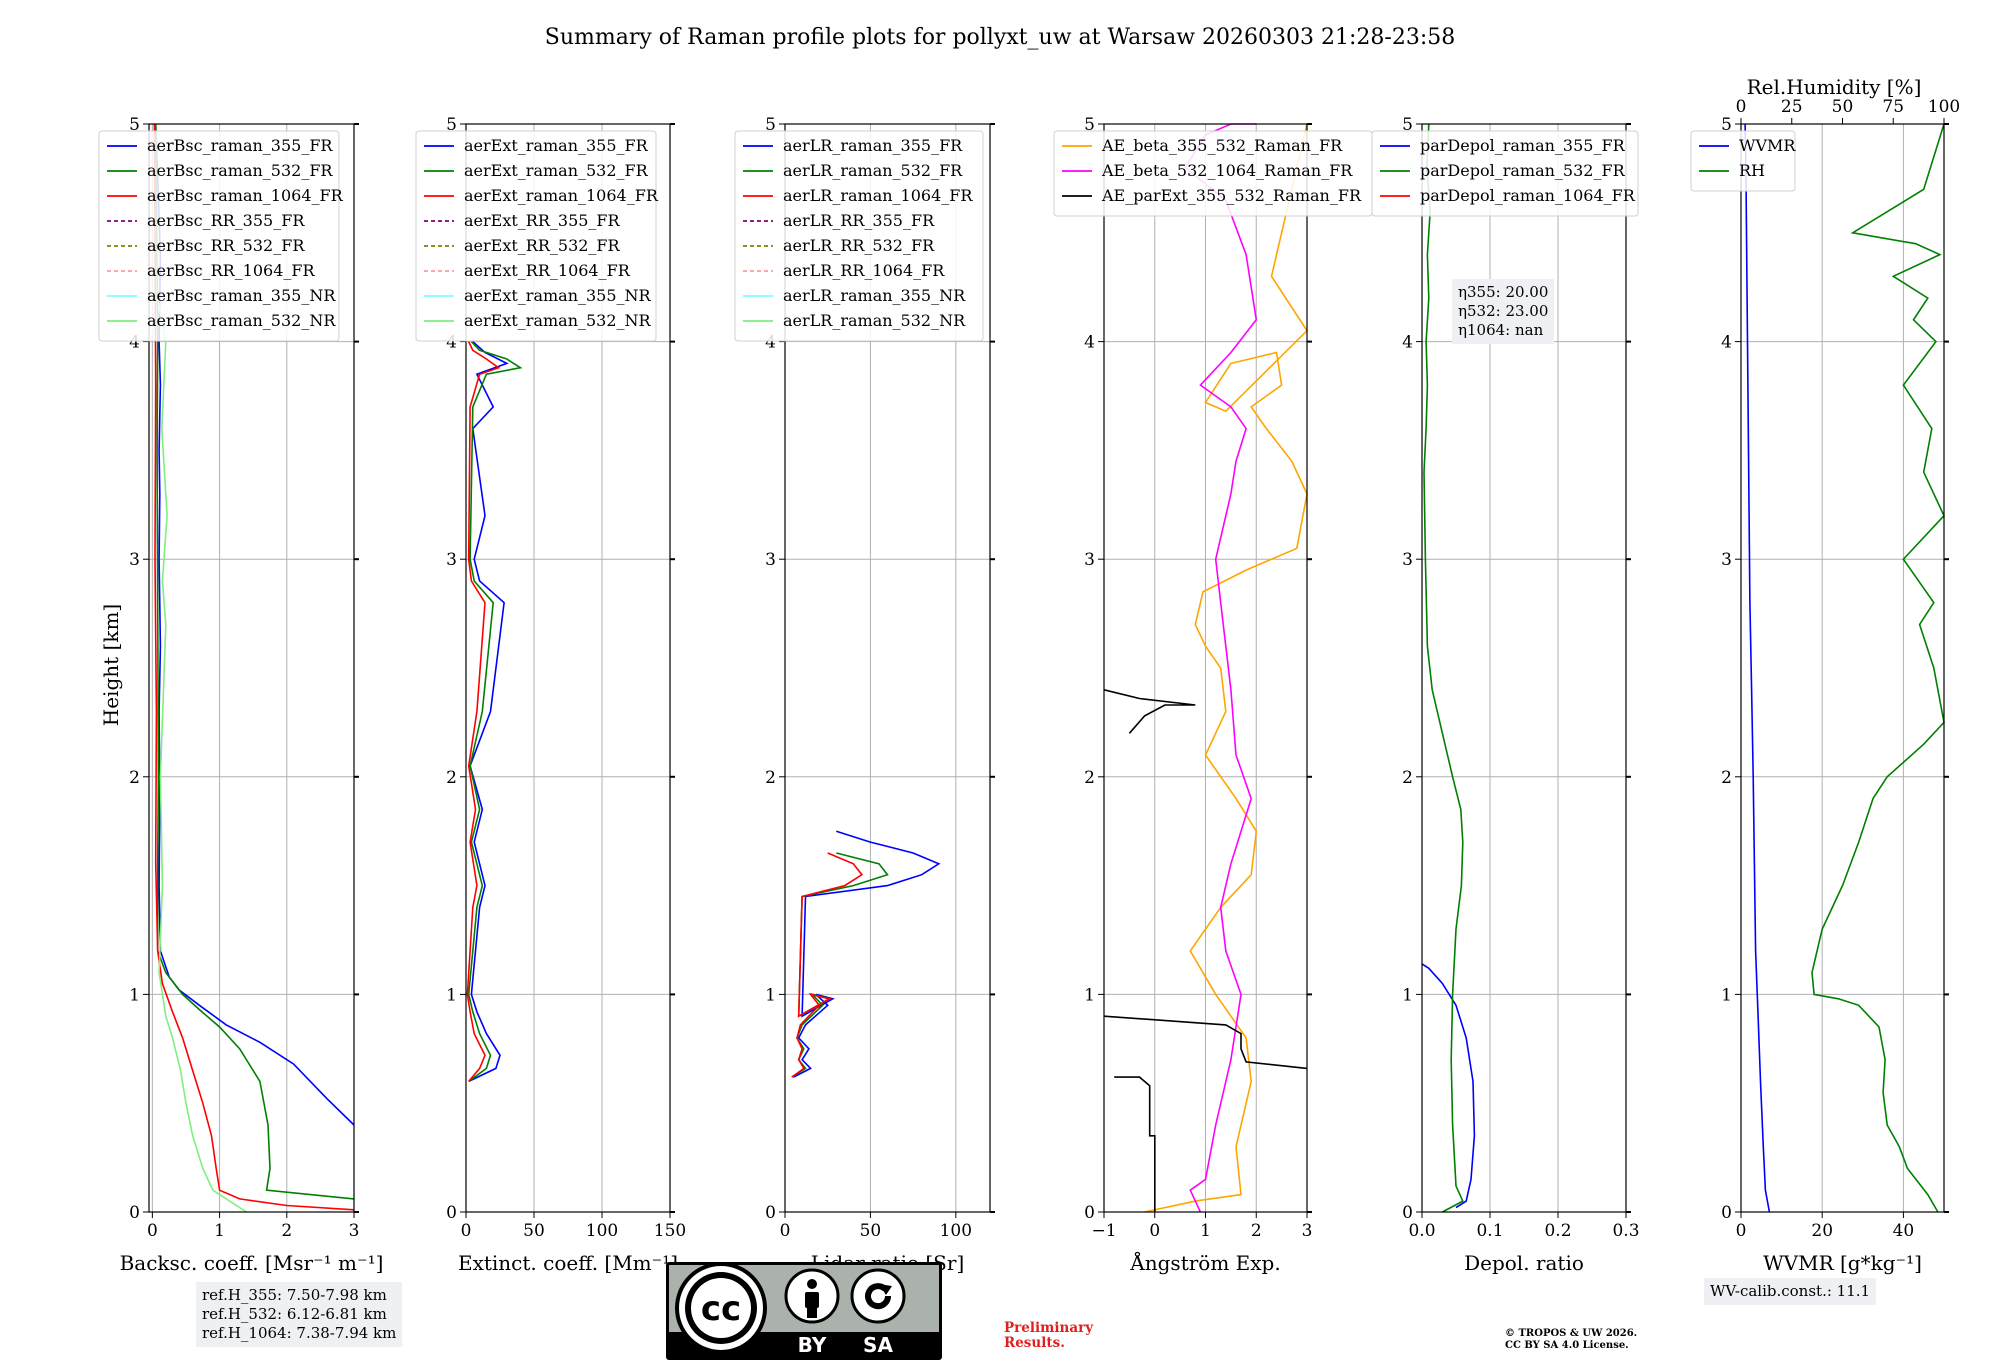 This screenshot has height=1360, width=2000. I want to click on eta-annotation: η355: 20.00 η532: 23.00 η1064: nan, so click(1503, 311).